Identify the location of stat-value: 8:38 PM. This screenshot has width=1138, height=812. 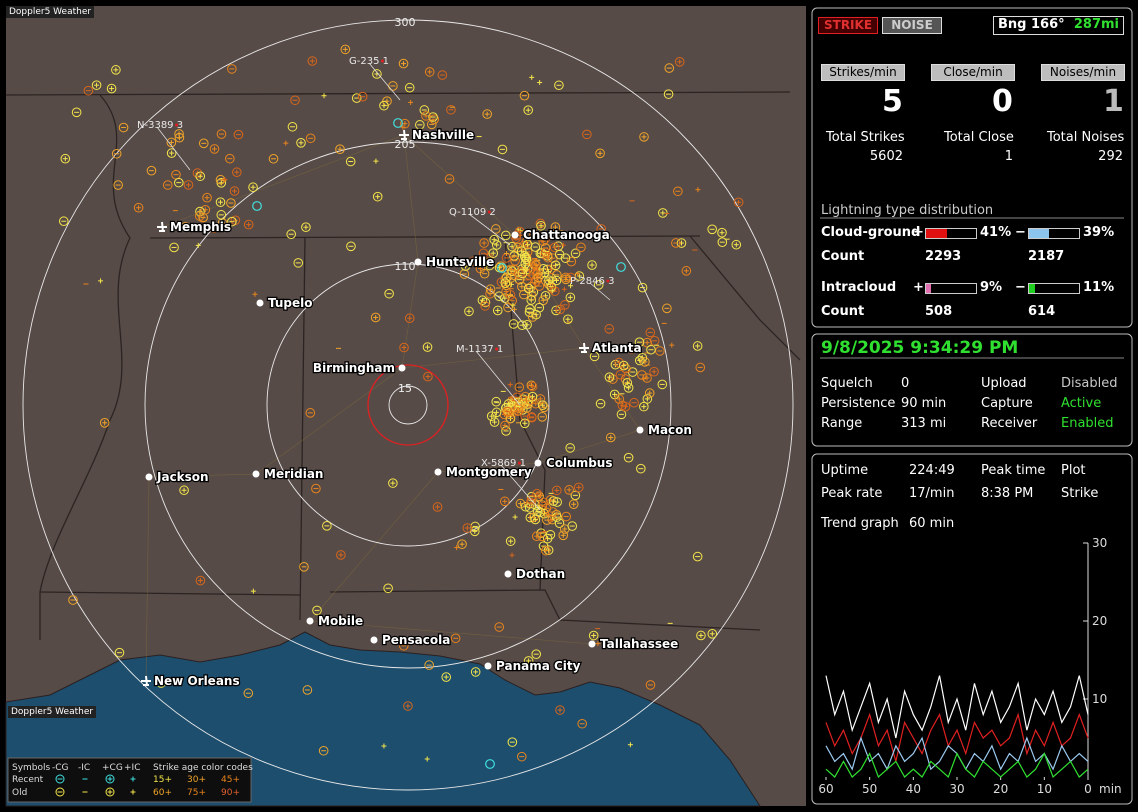
(1007, 493).